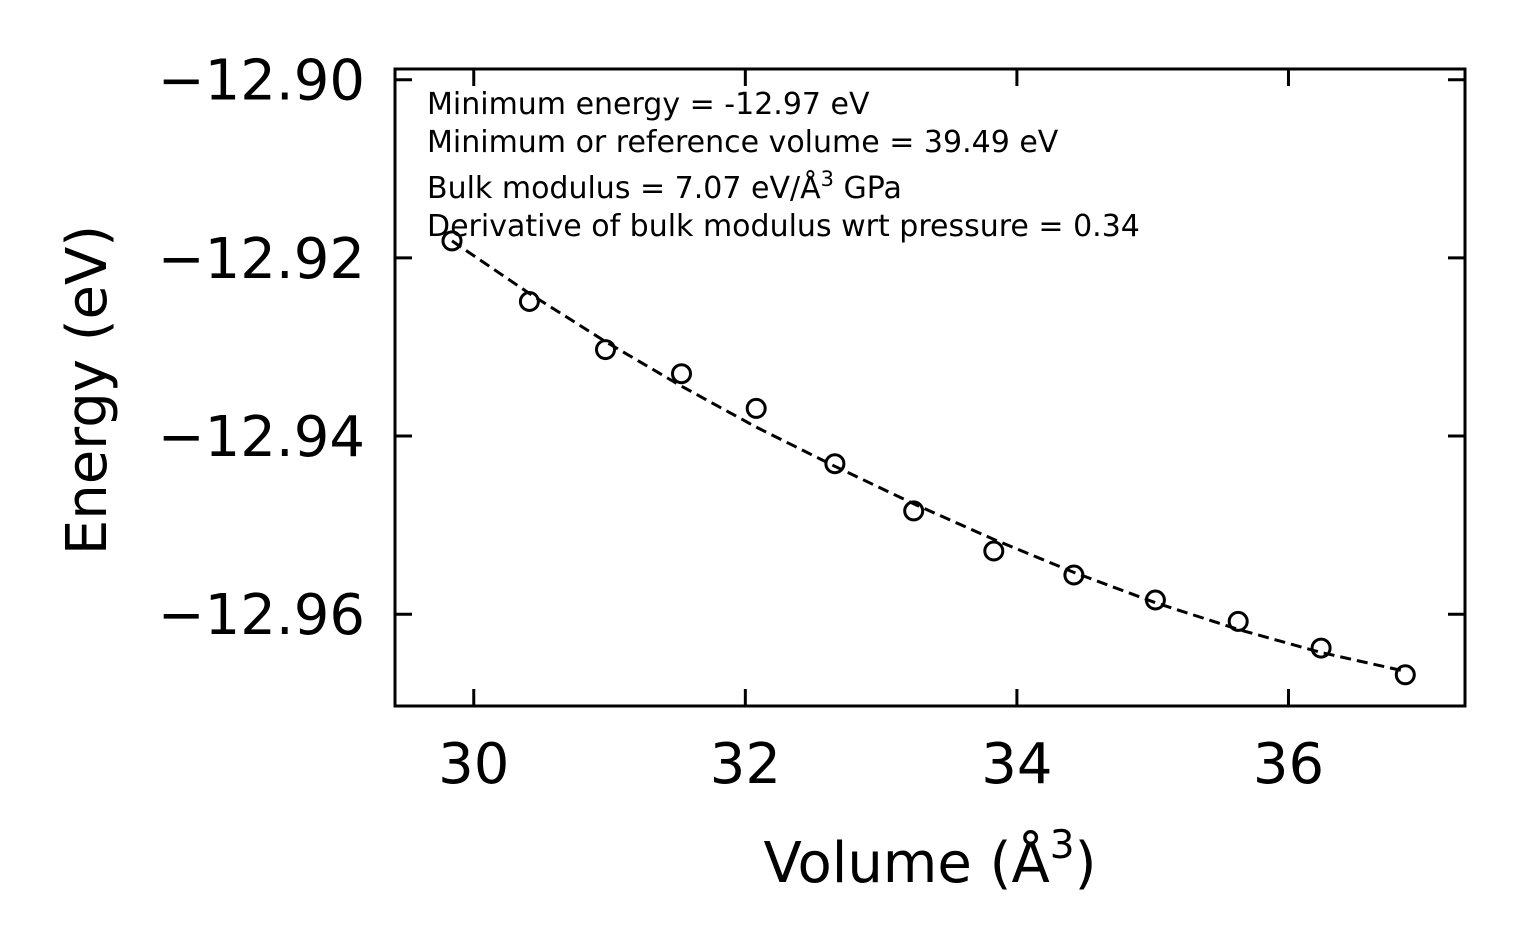 This screenshot has height=952, width=1524. Describe the element at coordinates (261, 259) in the screenshot. I see `y-tick-label: −12.92` at that location.